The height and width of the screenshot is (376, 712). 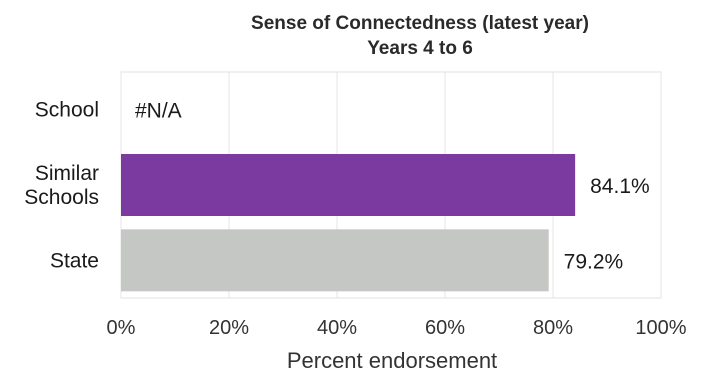 I want to click on x-tick-label: 20%, so click(x=229, y=328).